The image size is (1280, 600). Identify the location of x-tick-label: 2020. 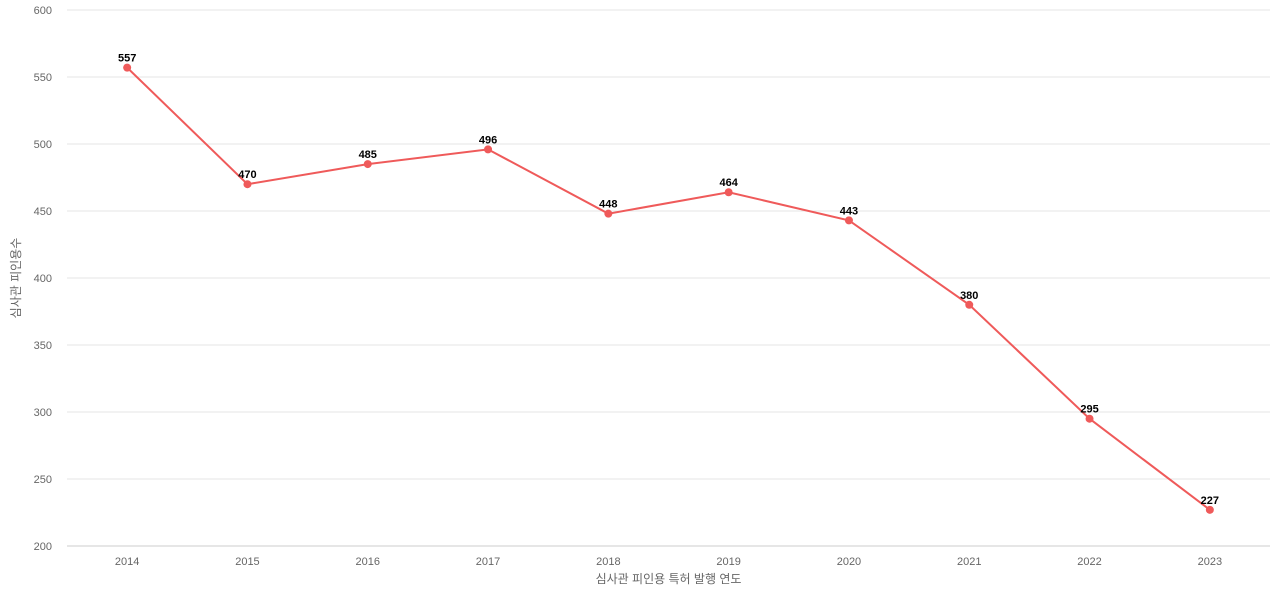
(849, 562).